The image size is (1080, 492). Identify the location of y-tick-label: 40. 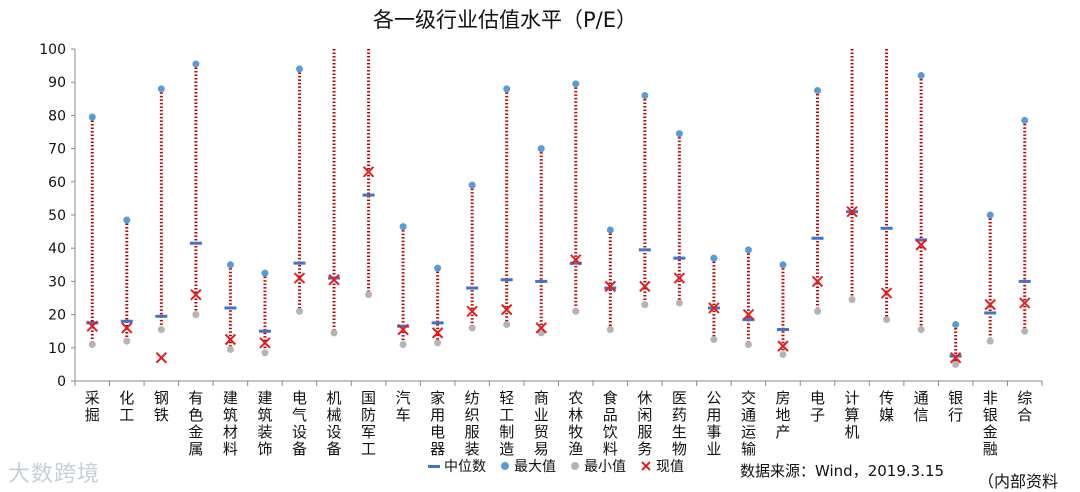
(57, 249).